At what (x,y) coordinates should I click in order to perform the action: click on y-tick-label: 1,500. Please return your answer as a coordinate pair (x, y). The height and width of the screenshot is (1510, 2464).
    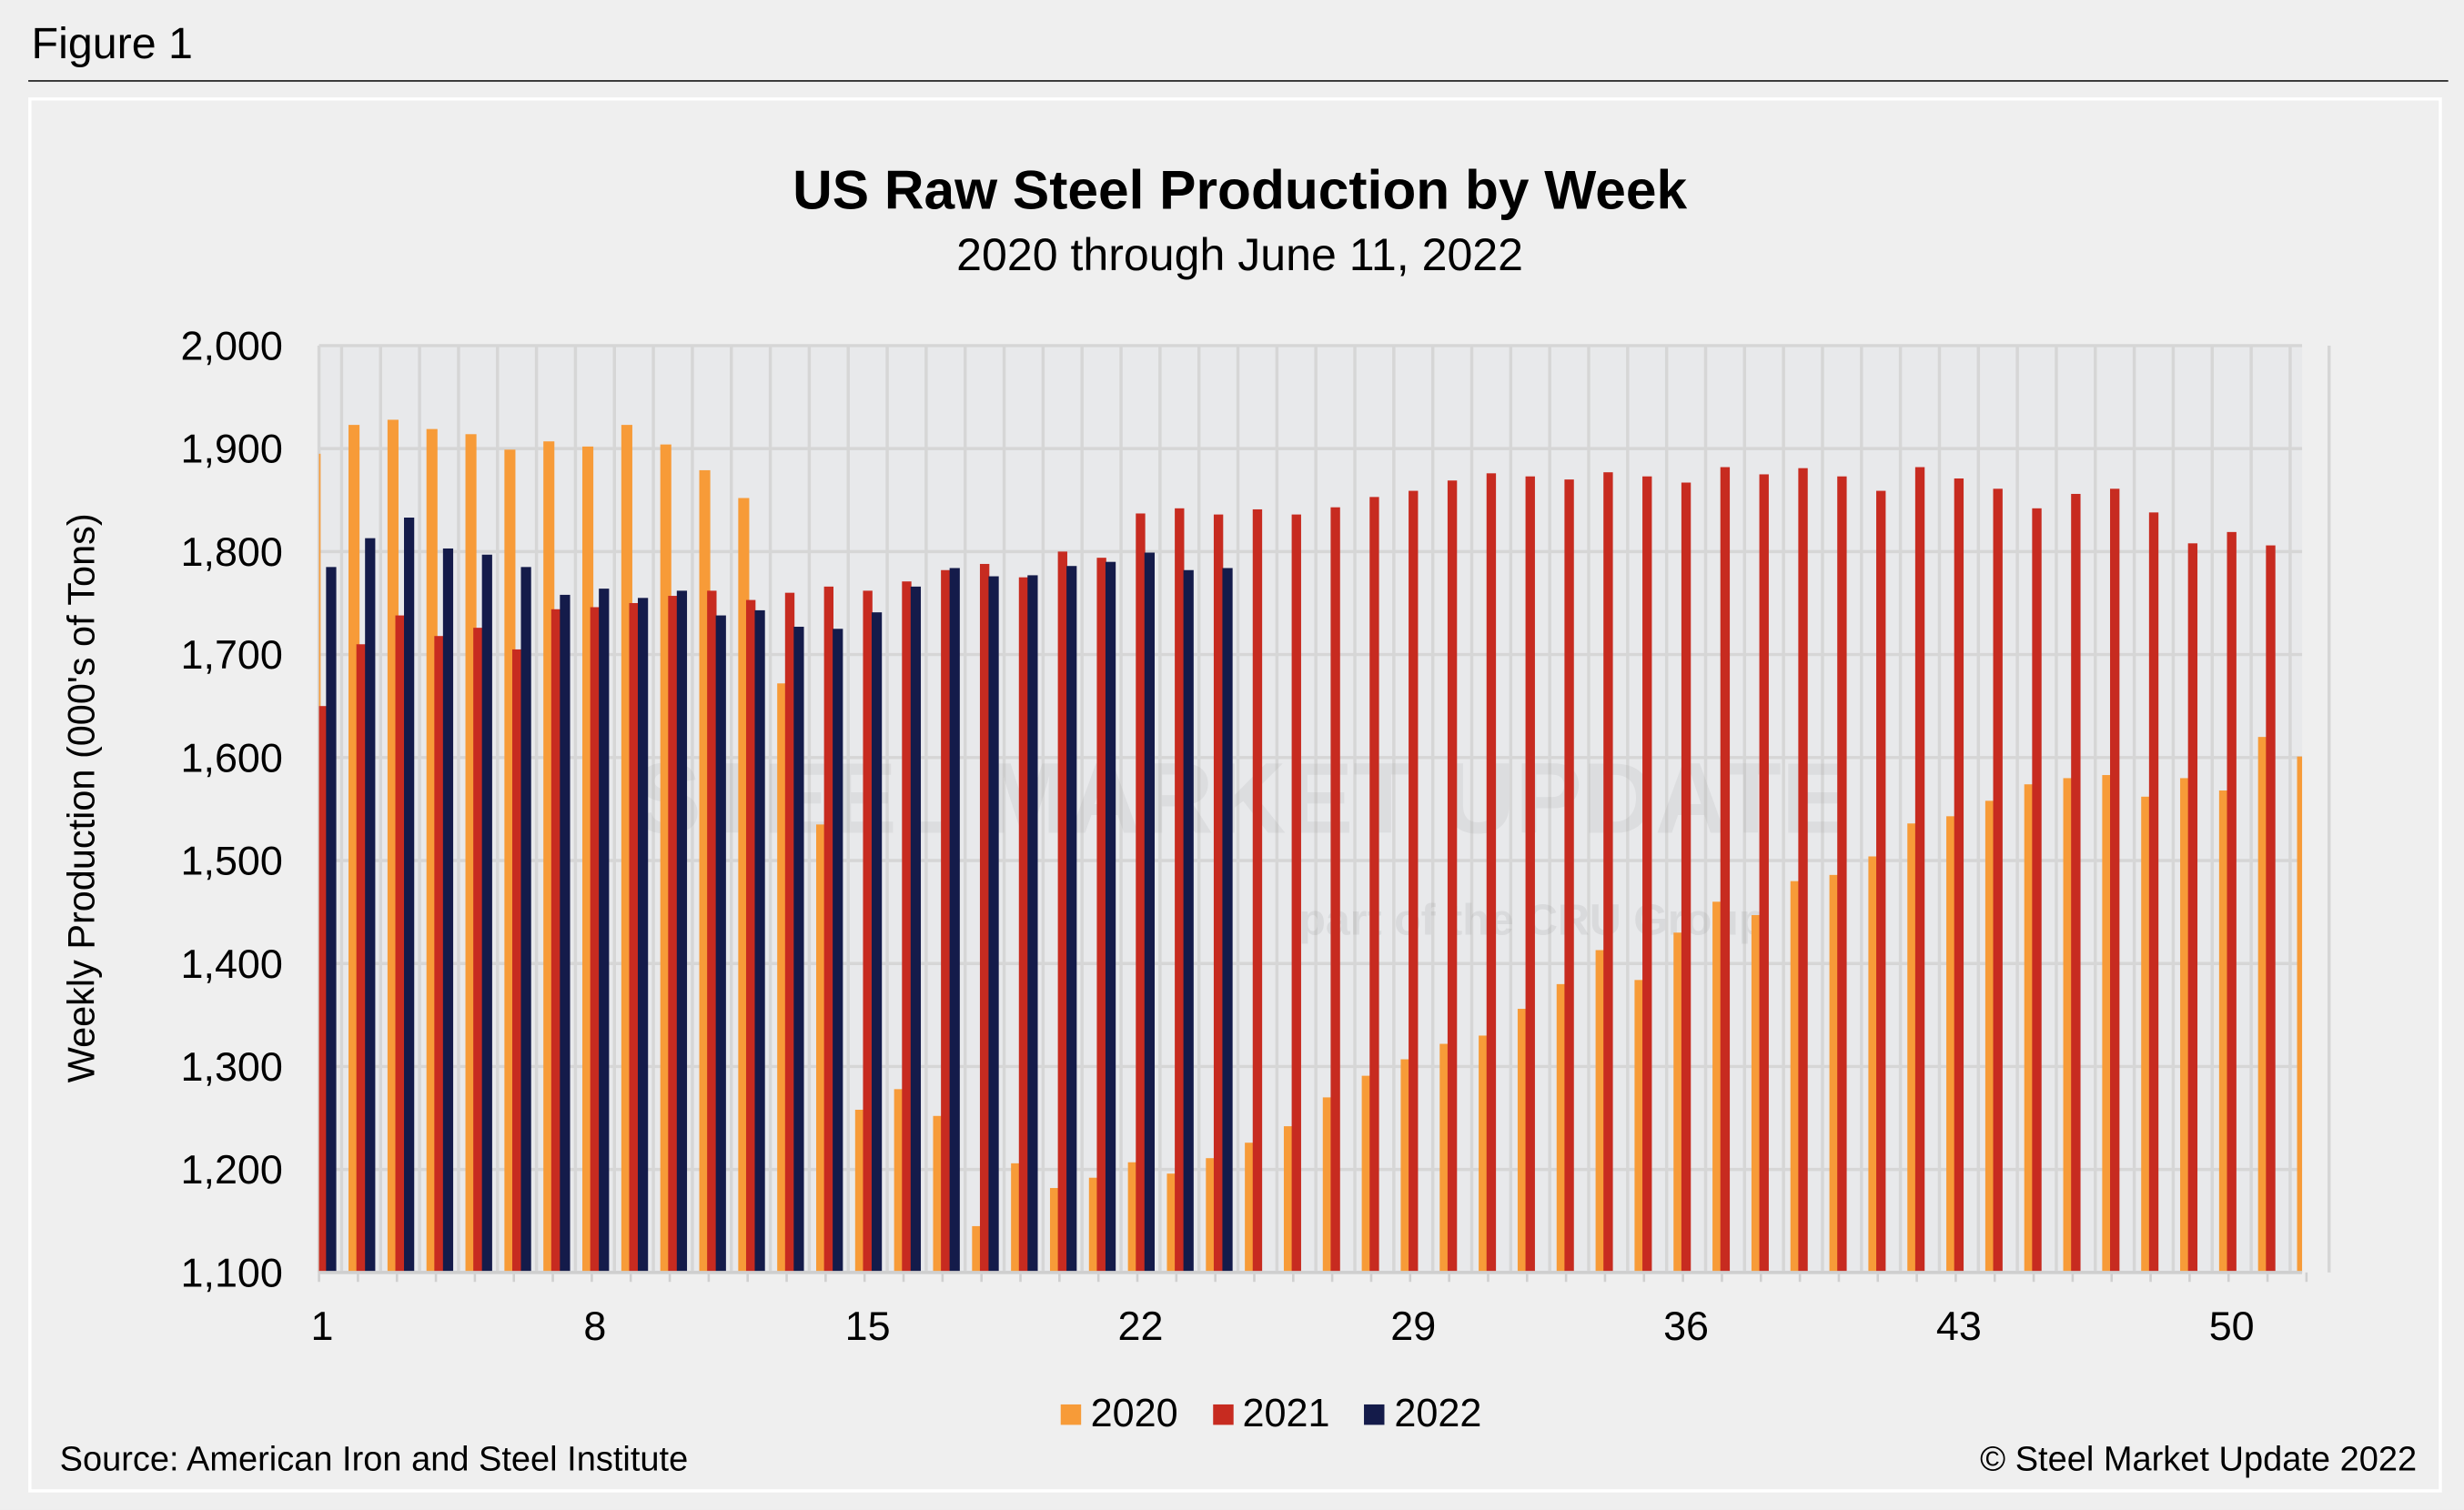
    Looking at the image, I should click on (232, 861).